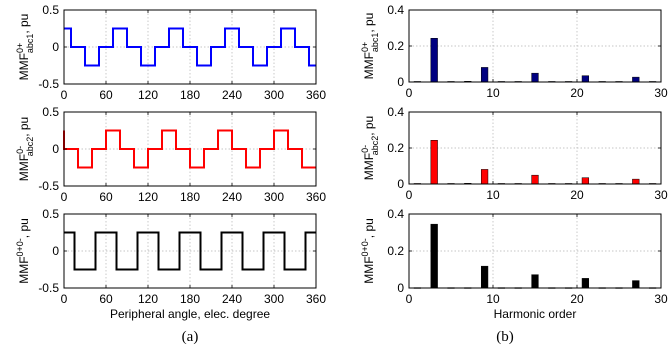  I want to click on chart-b2: 0 10 20 30 0 0.2 0.4 MMF0-abc2, pu, so click(514, 153).